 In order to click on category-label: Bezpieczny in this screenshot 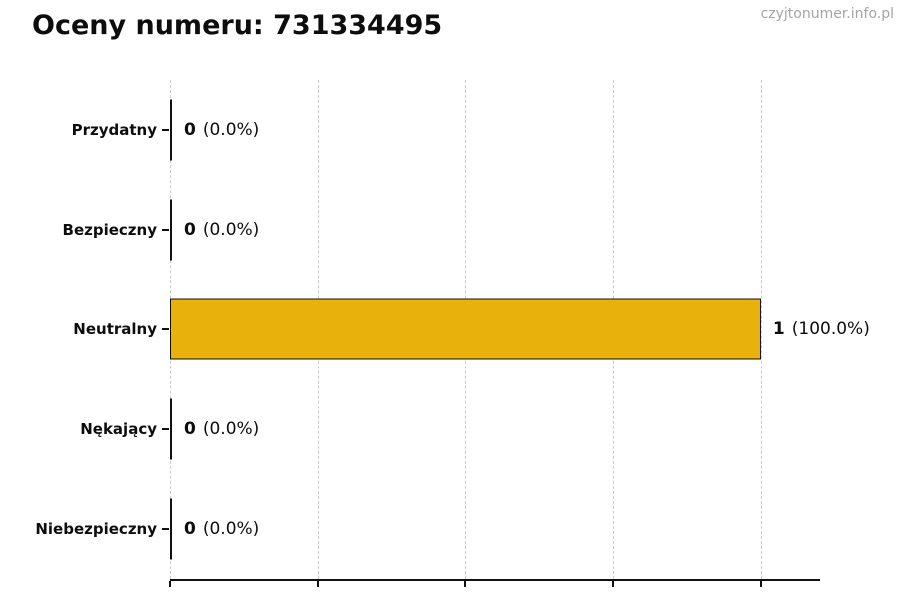, I will do `click(109, 229)`.